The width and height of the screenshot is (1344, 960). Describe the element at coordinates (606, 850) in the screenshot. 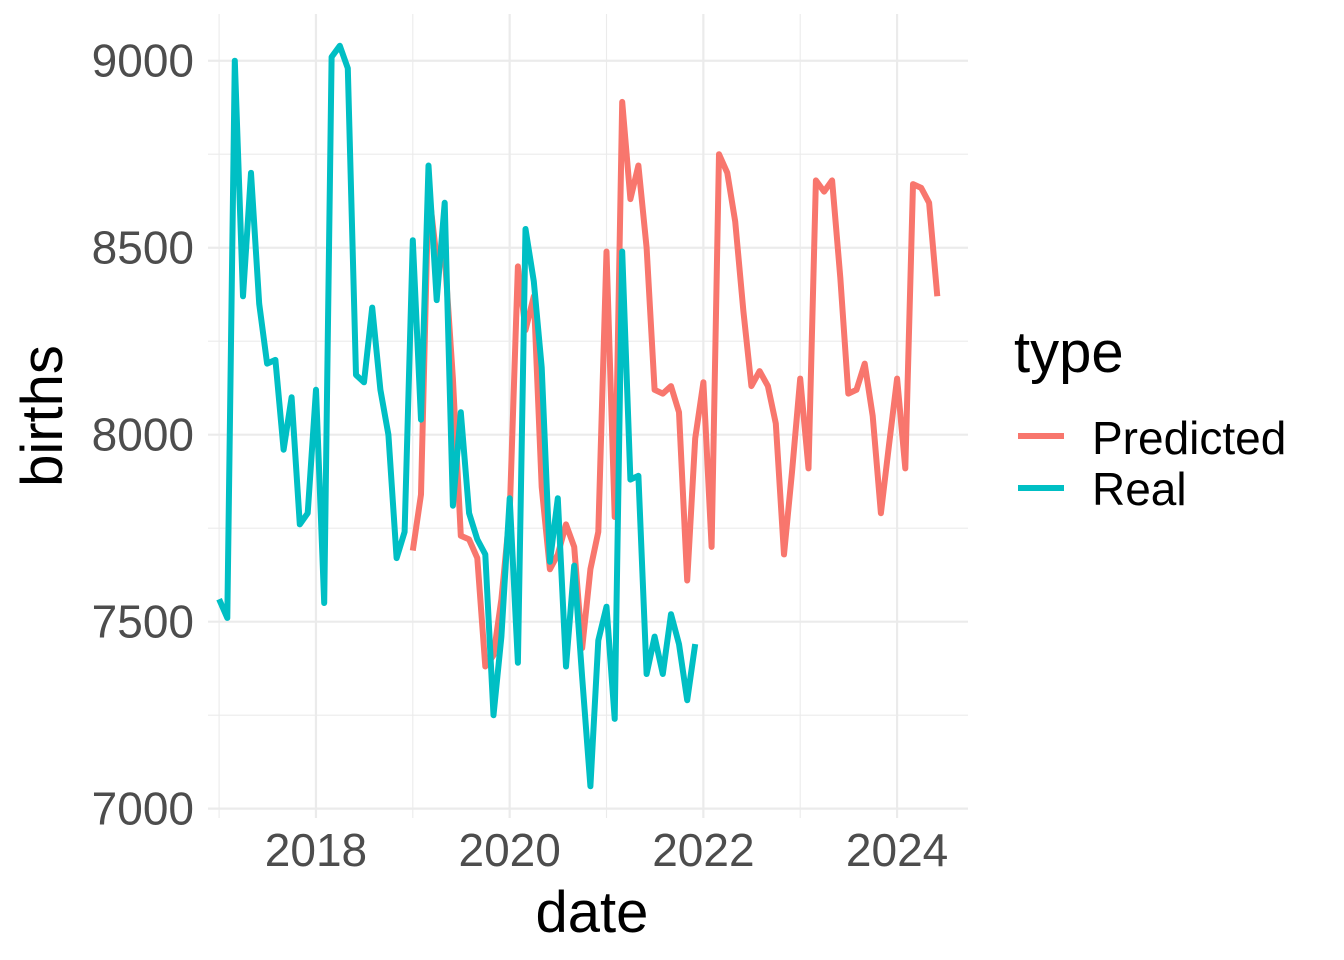

I see `x-axis-ticks: 2018 2020 2022 2024` at that location.